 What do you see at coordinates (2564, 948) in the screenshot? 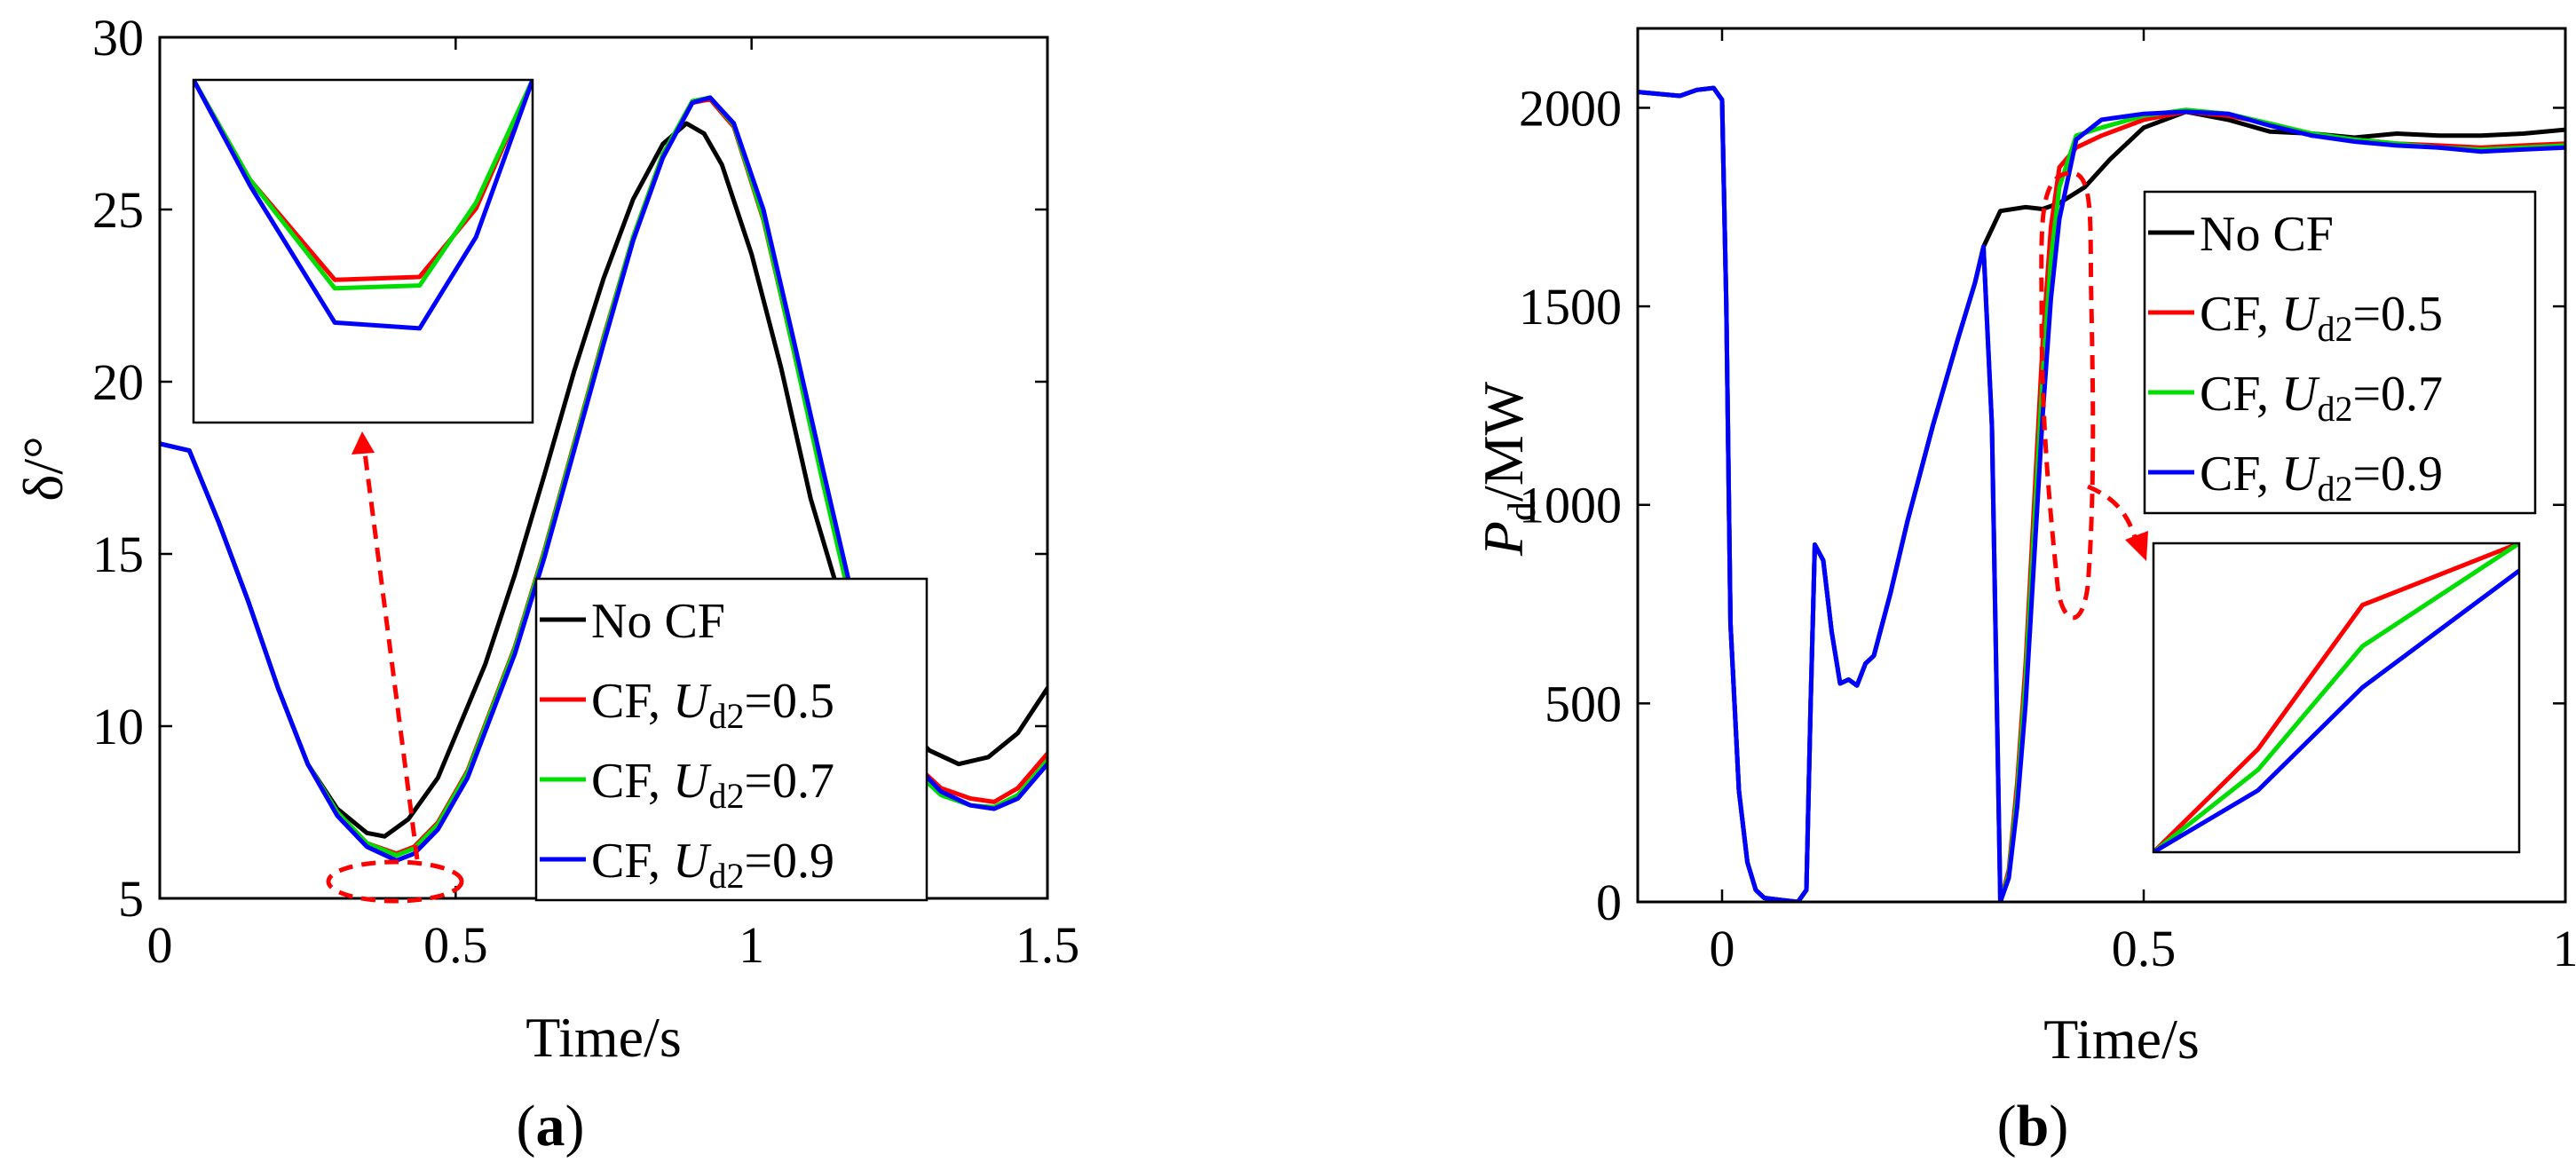
I see `panel-b-x-tick-label: 1` at bounding box center [2564, 948].